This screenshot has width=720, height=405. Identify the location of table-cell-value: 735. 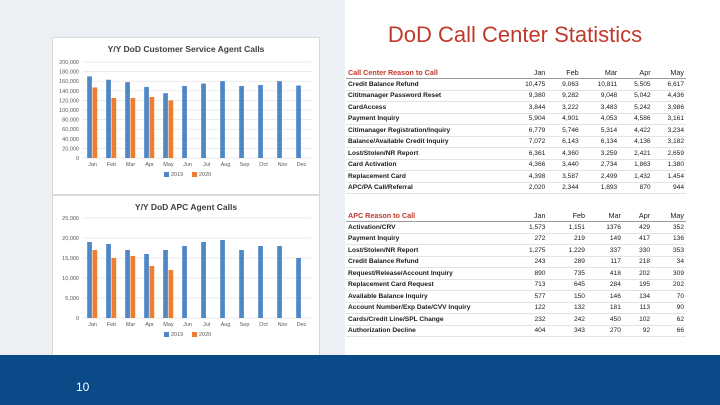
(567, 273).